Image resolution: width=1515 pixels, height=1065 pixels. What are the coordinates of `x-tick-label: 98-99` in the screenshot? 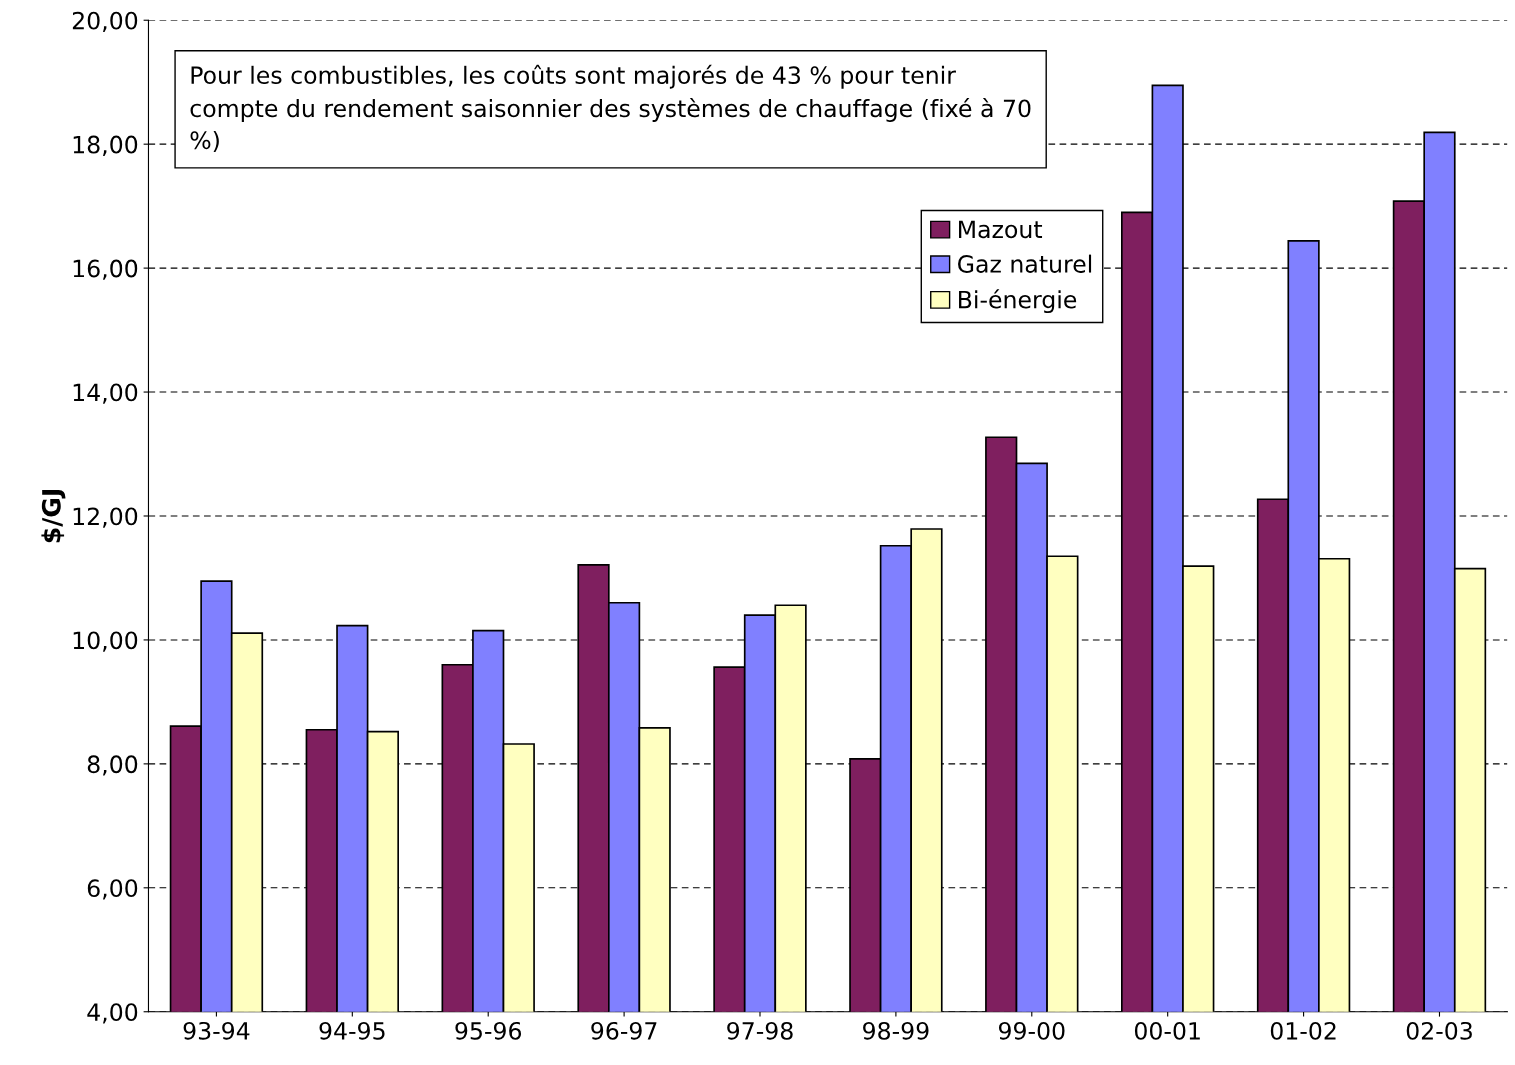 It's located at (896, 1030).